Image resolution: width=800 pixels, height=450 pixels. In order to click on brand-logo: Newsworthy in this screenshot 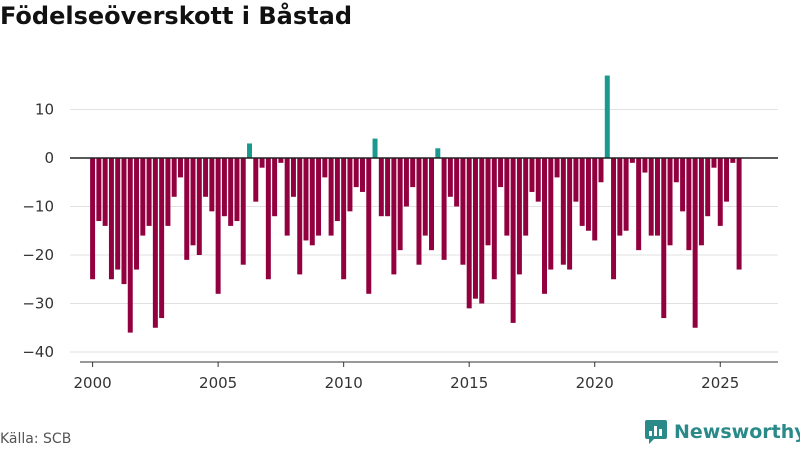, I will do `click(722, 432)`.